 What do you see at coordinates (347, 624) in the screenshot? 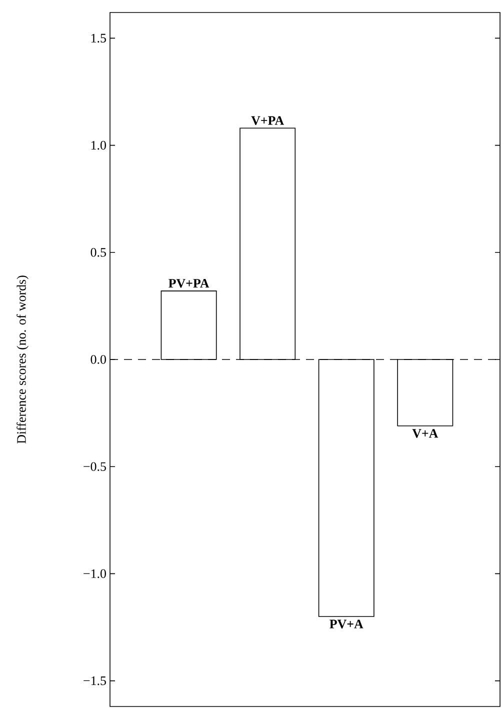
I see `x-tick-label: PV+A` at bounding box center [347, 624].